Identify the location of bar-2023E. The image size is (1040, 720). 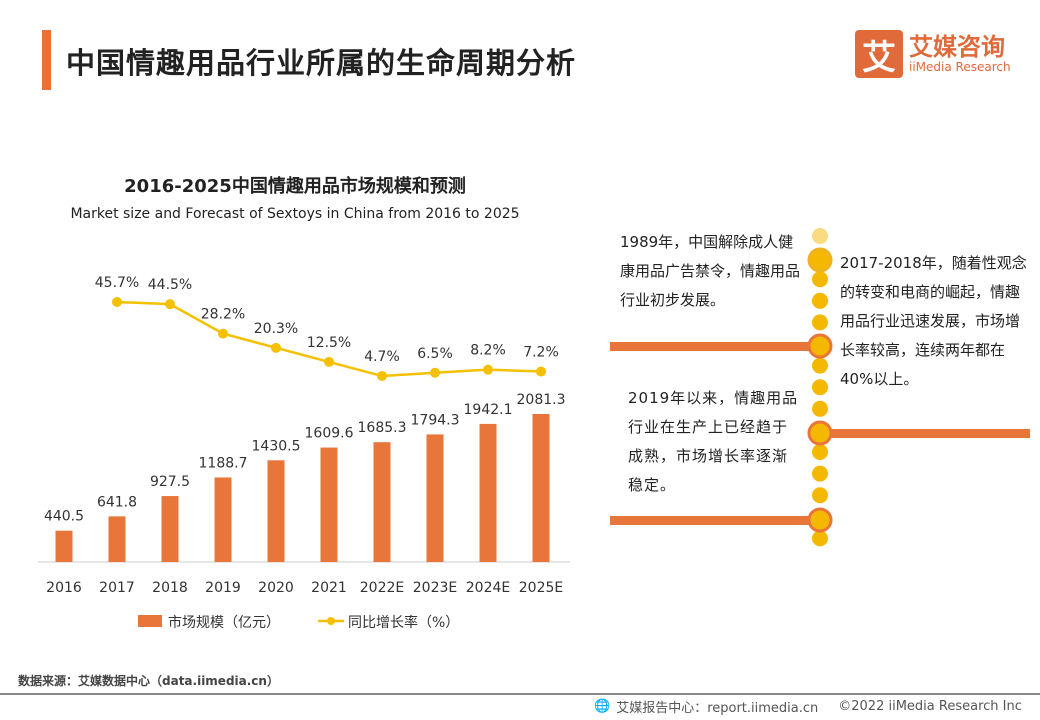
(435, 498).